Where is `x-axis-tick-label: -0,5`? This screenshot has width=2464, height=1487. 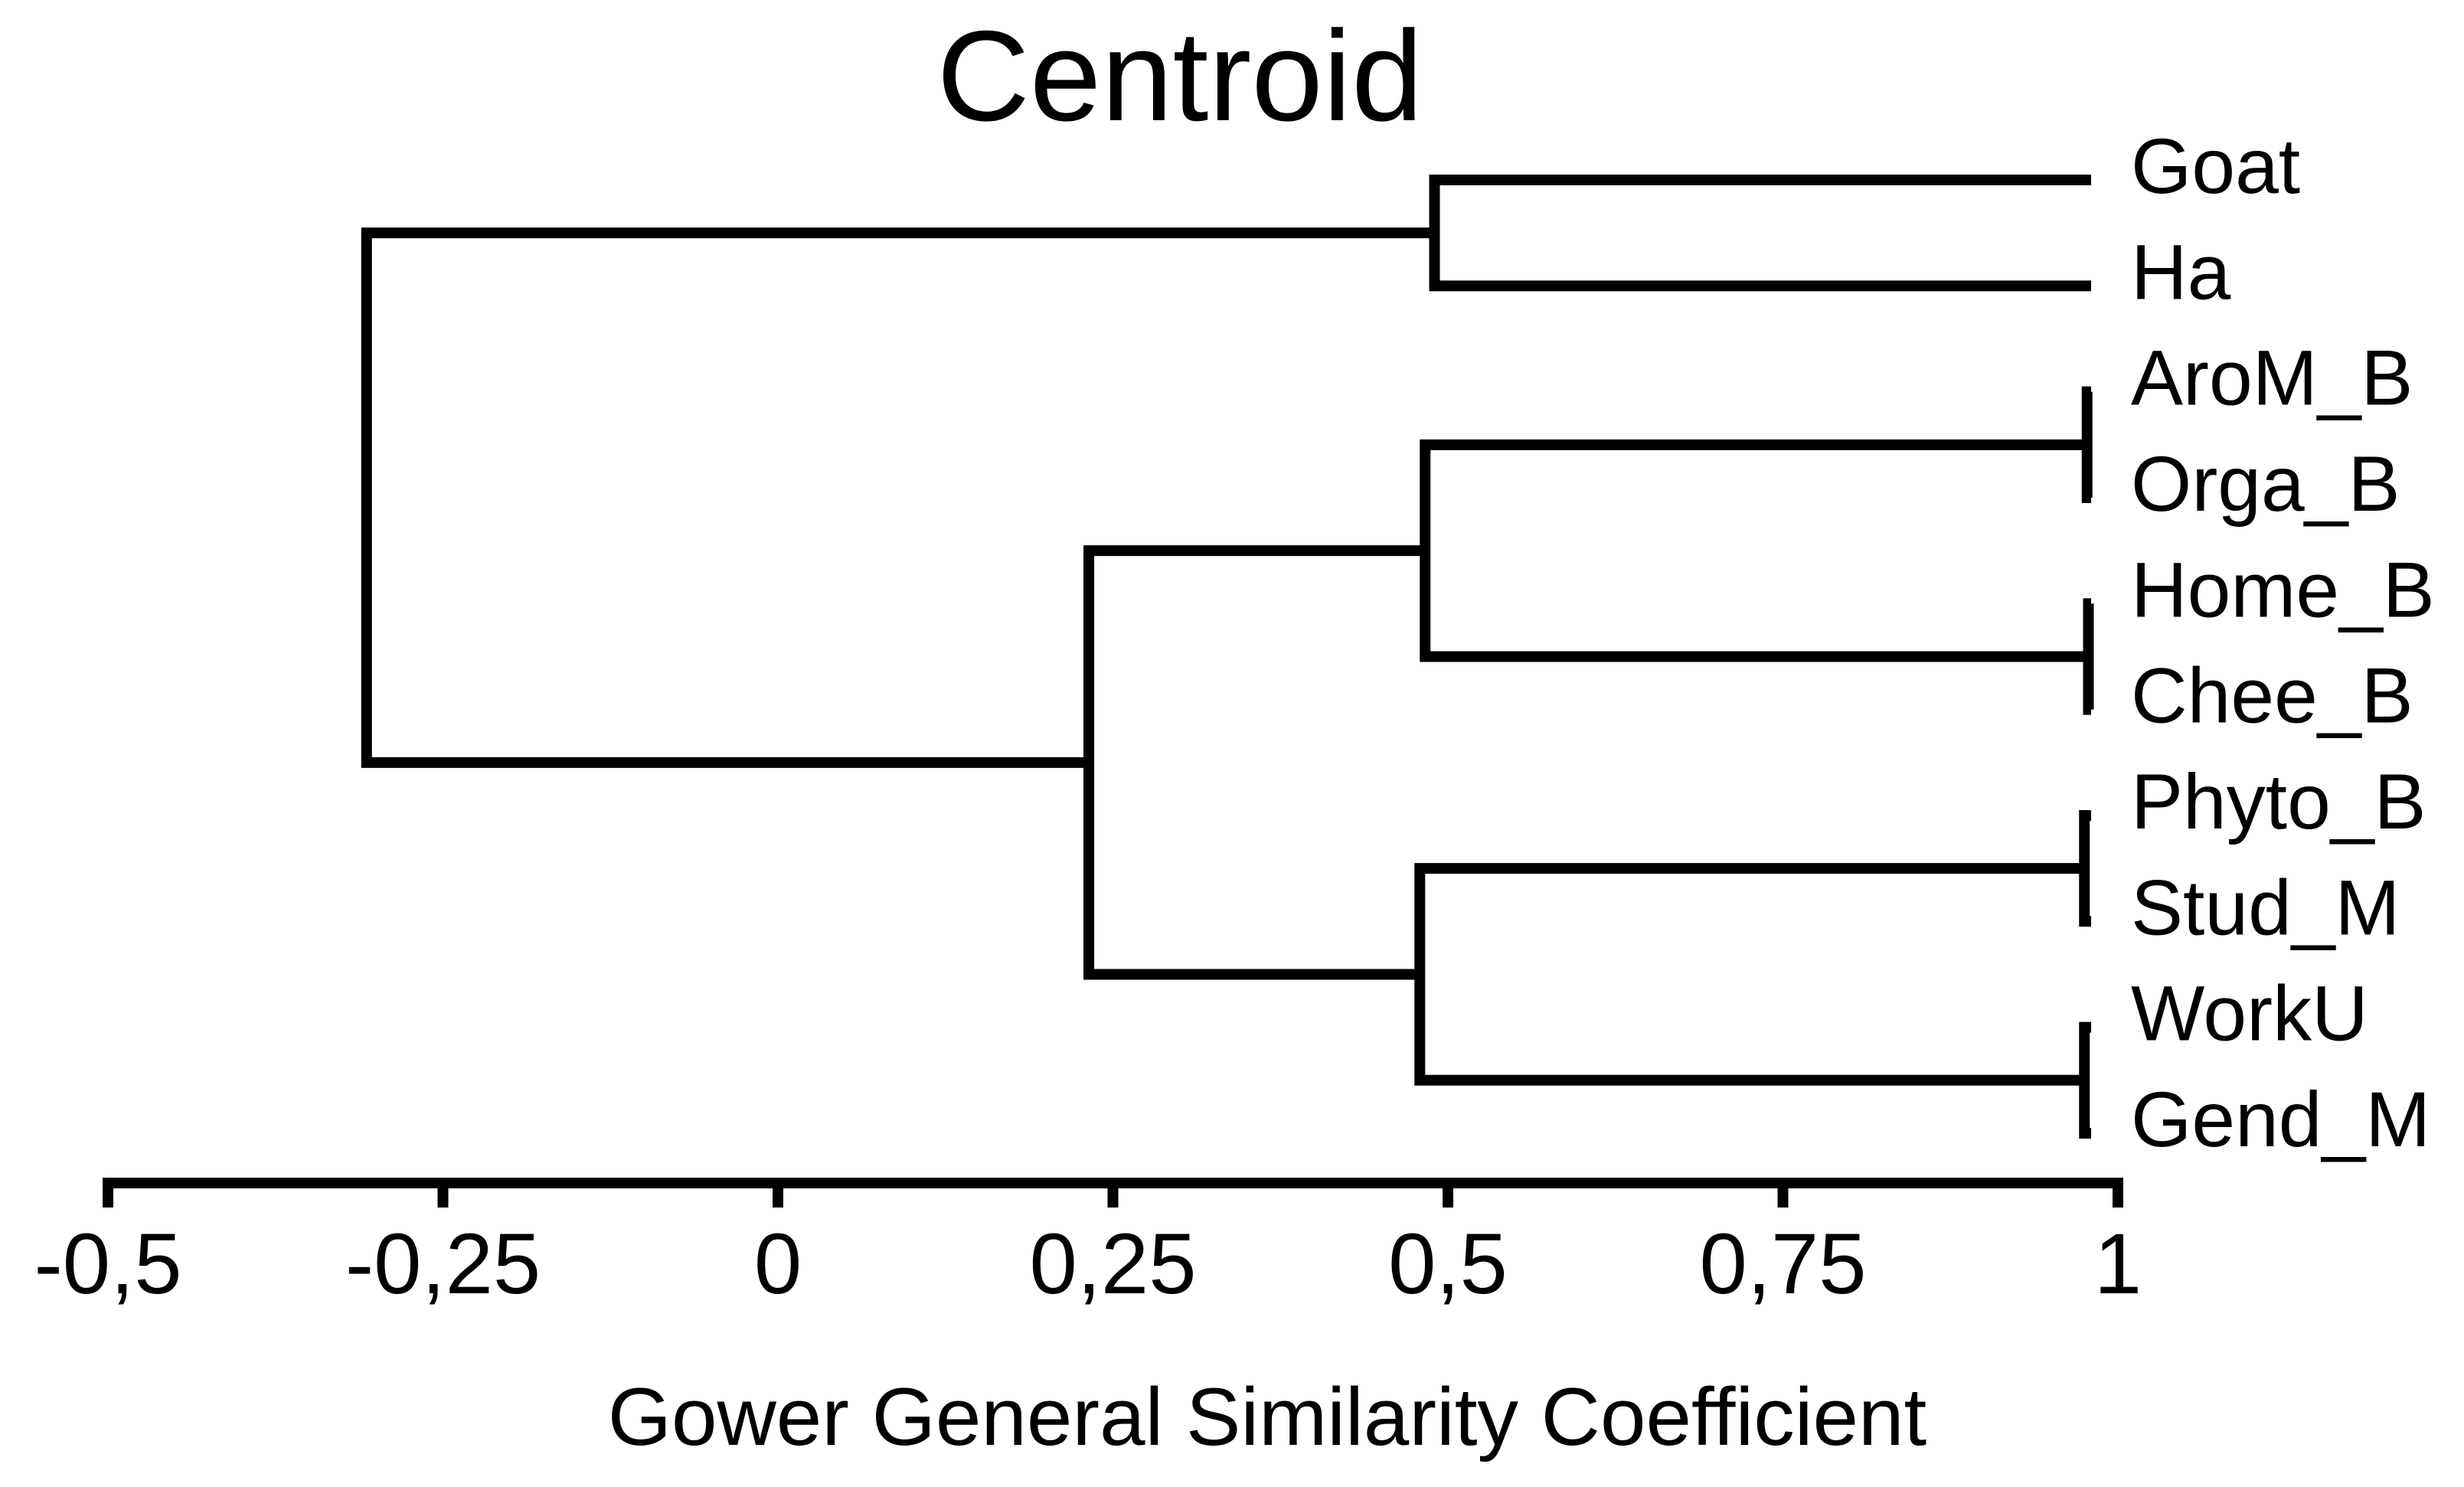
x-axis-tick-label: -0,5 is located at coordinates (108, 1264).